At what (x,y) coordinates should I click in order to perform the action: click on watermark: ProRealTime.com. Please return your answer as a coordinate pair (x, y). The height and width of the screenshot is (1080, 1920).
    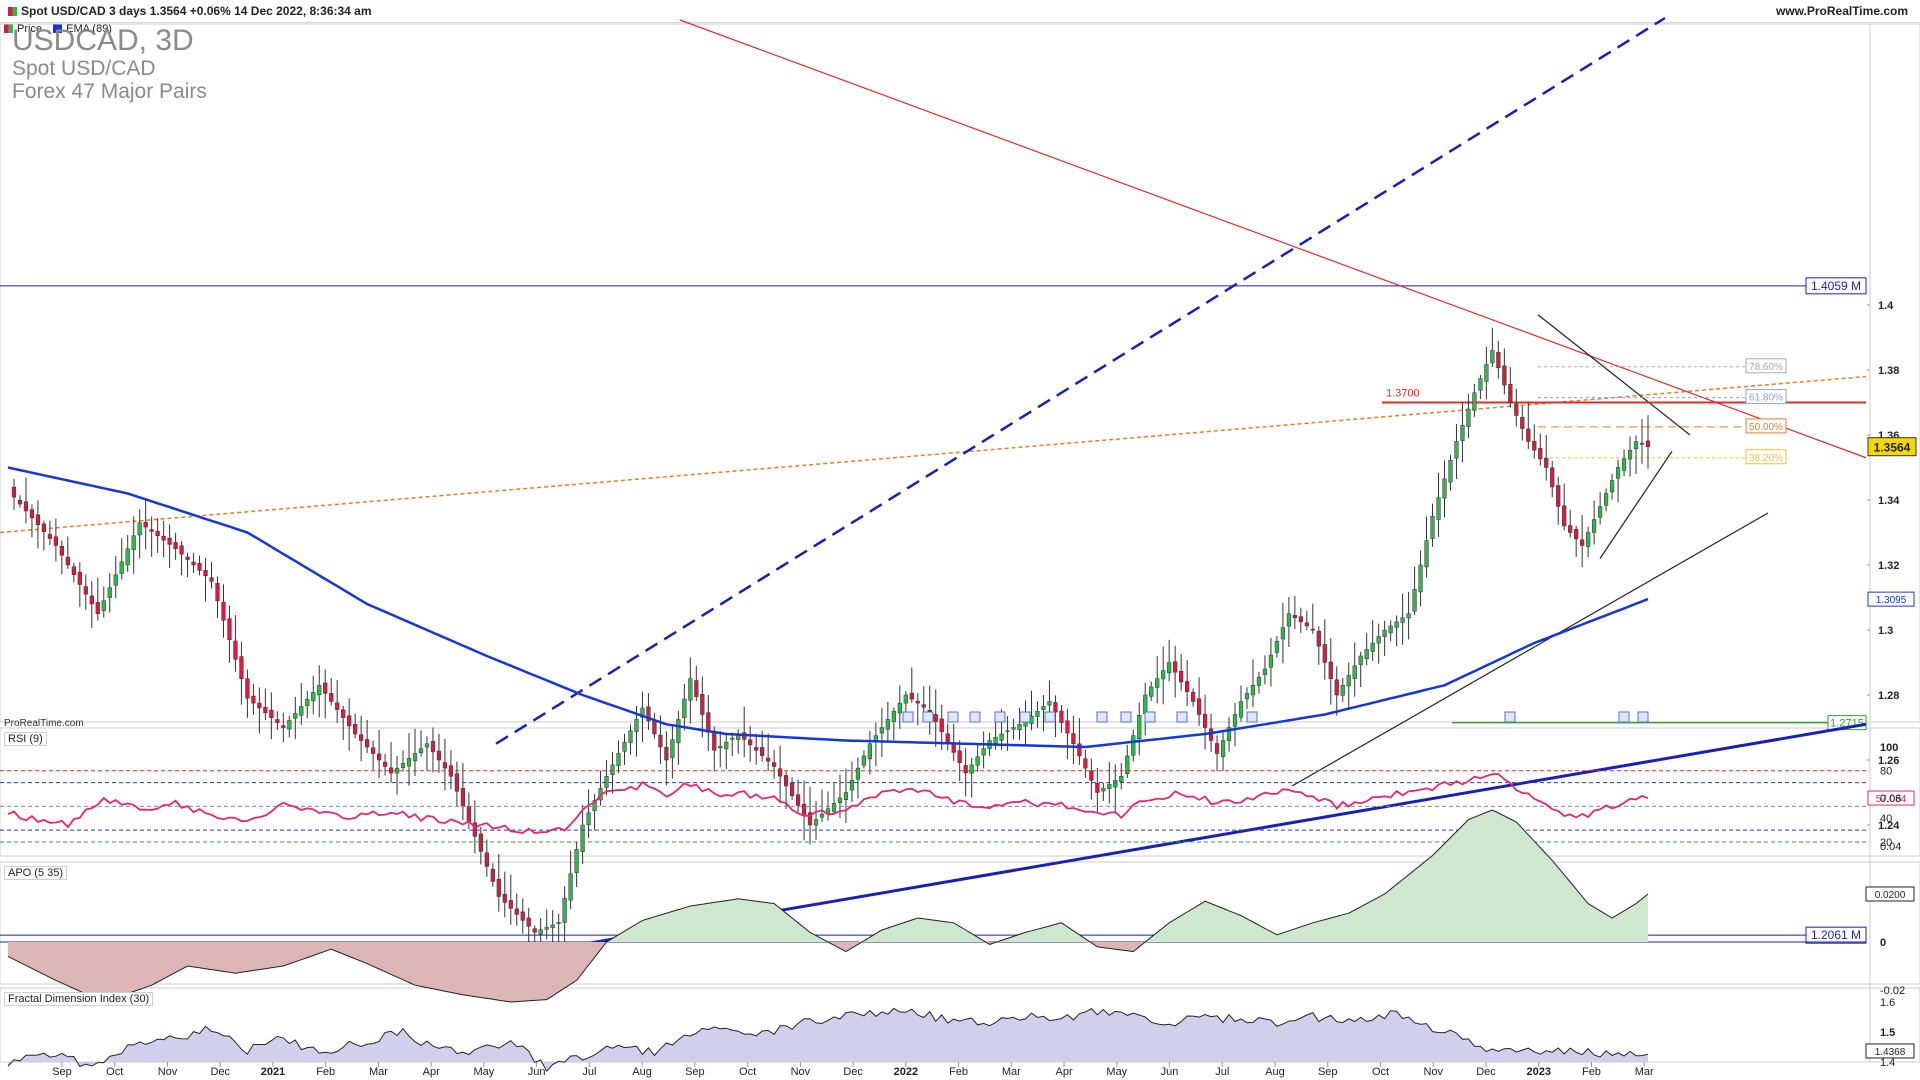
    Looking at the image, I should click on (44, 723).